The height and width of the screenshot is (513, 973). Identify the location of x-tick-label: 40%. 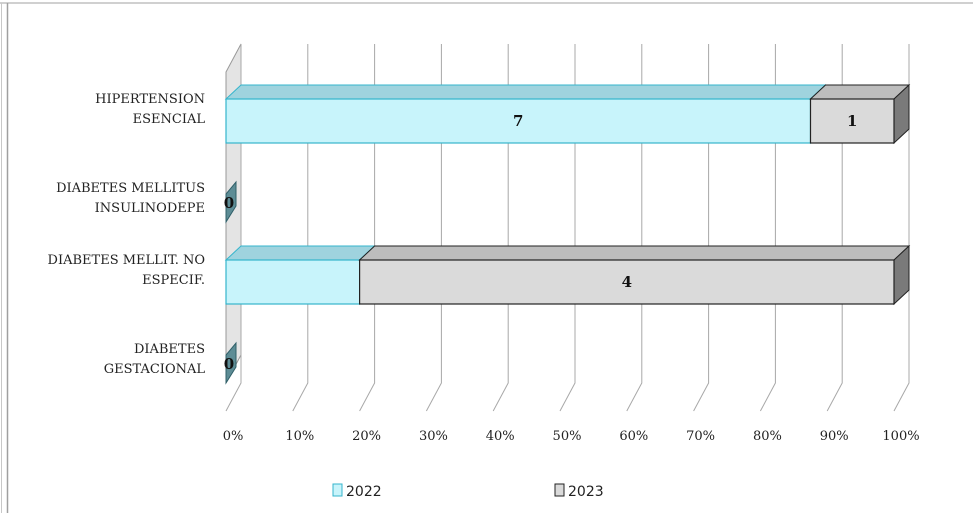
(500, 436).